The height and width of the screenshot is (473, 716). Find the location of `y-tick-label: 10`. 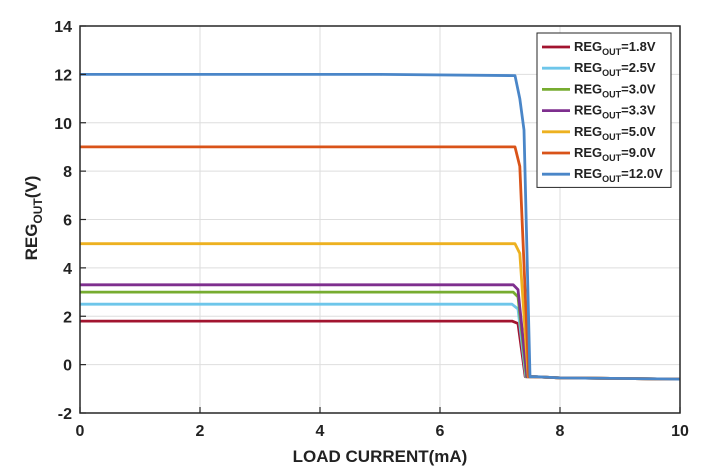

y-tick-label: 10 is located at coordinates (63, 124).